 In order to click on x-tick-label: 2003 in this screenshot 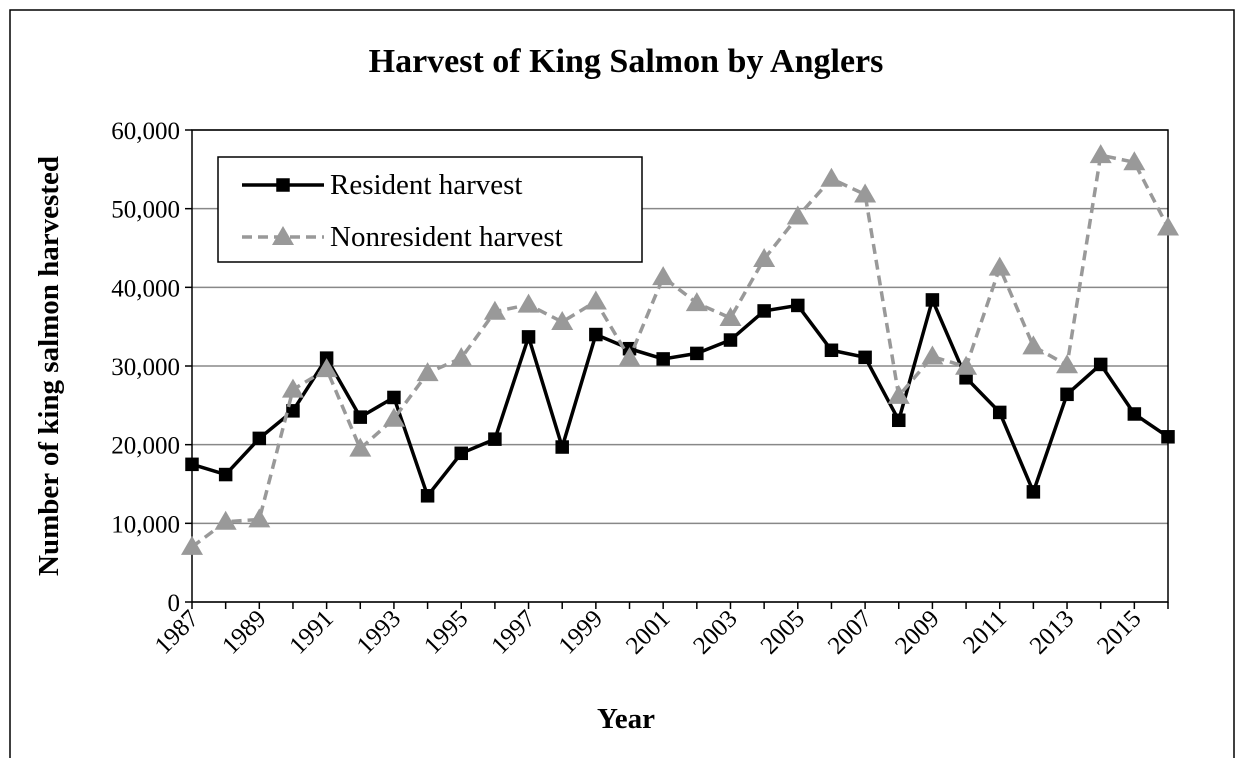, I will do `click(715, 632)`.